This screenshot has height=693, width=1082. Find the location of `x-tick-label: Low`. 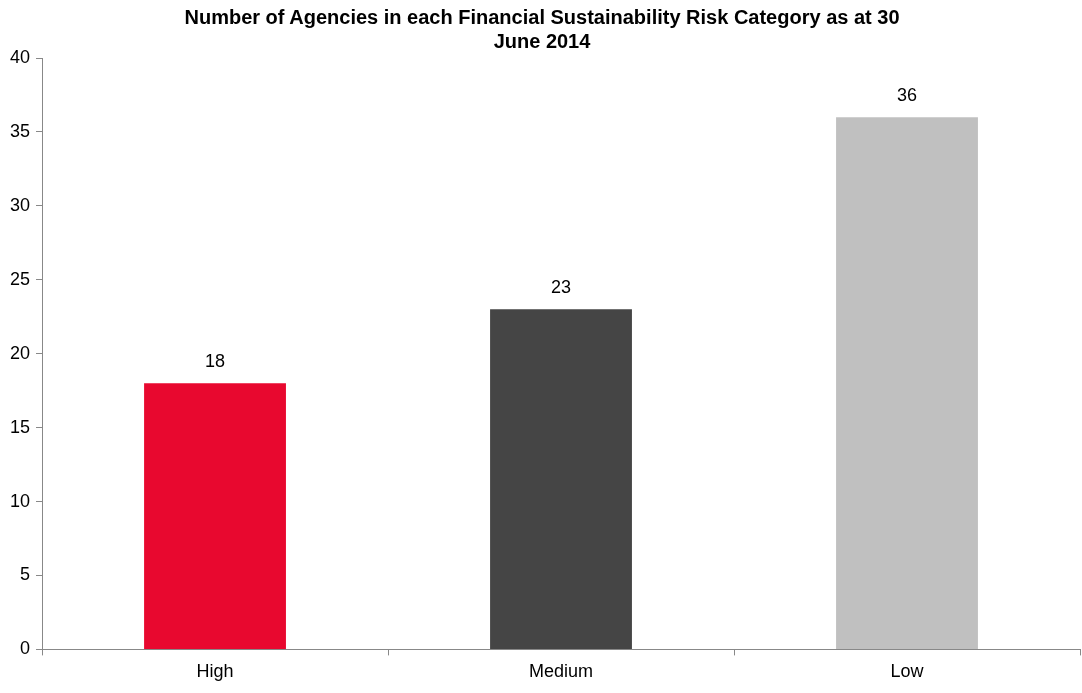

x-tick-label: Low is located at coordinates (907, 671).